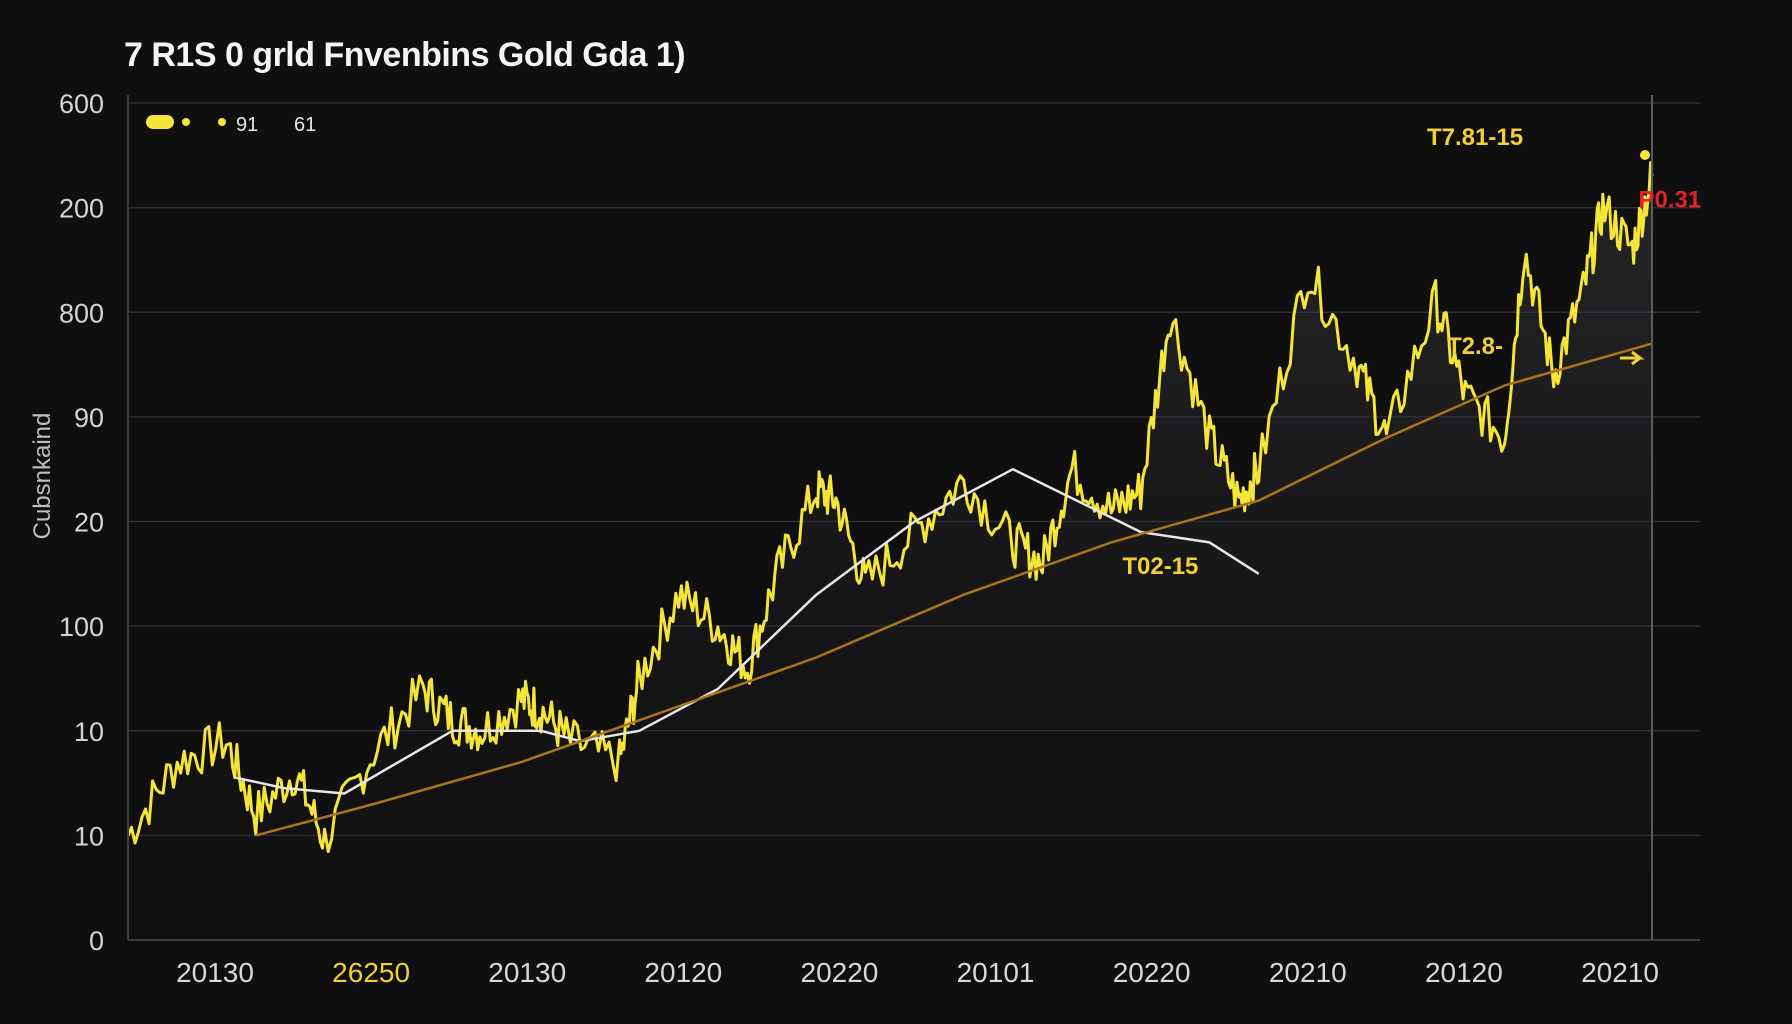 This screenshot has width=1792, height=1024. What do you see at coordinates (996, 972) in the screenshot?
I see `x-tick-label: 20101` at bounding box center [996, 972].